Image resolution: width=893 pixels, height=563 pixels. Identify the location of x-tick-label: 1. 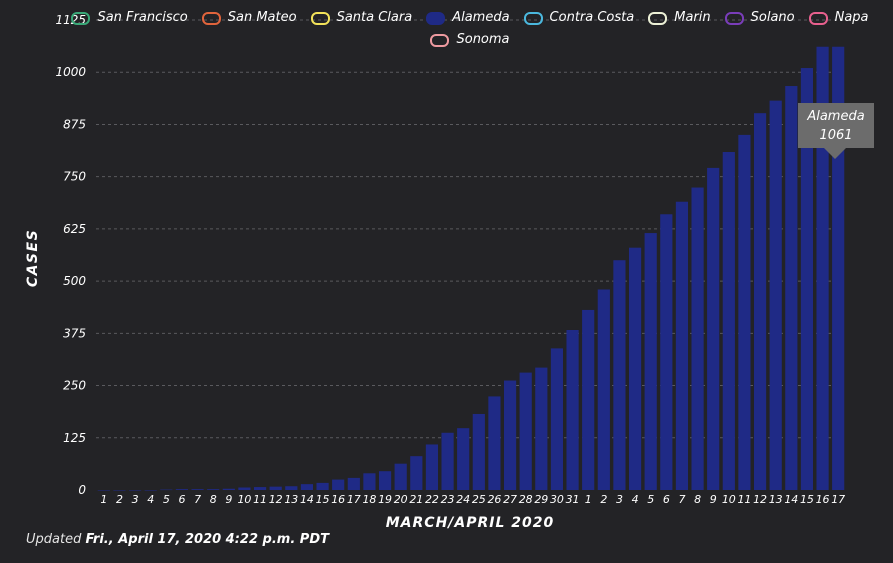
(588, 499).